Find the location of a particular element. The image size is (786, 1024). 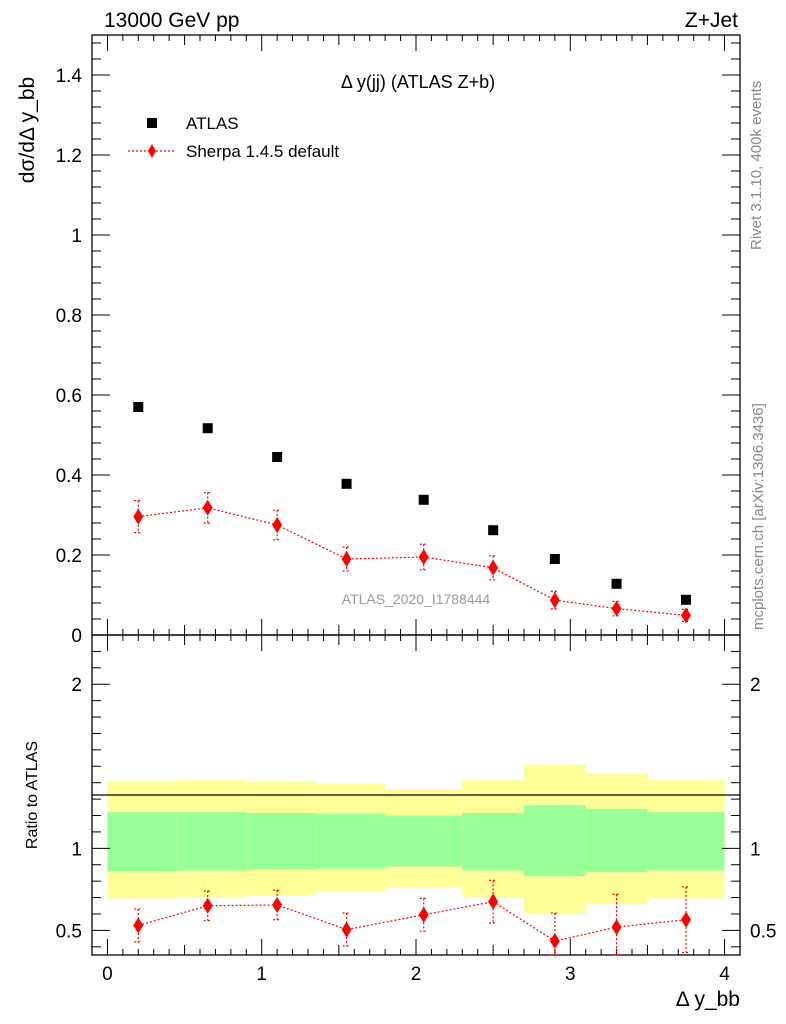

y-tick-label: 1.4 is located at coordinates (69, 76).